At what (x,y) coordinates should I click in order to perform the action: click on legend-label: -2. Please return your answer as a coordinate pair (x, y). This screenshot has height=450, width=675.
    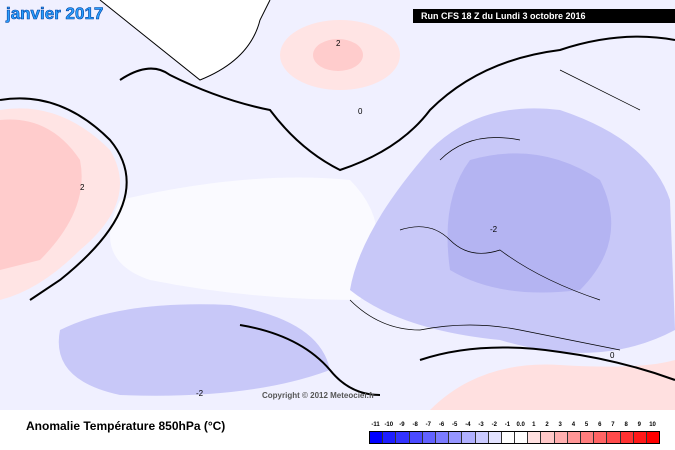
    Looking at the image, I should click on (494, 425).